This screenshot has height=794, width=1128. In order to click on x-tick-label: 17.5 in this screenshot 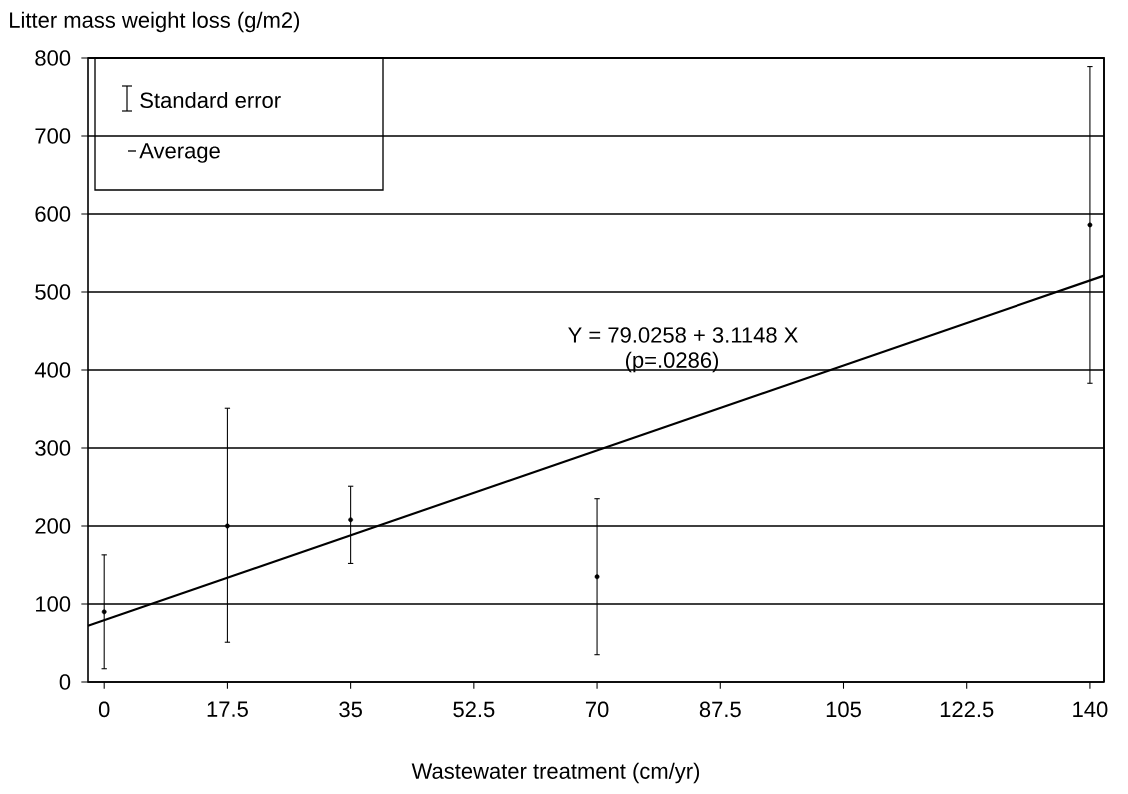, I will do `click(227, 709)`.